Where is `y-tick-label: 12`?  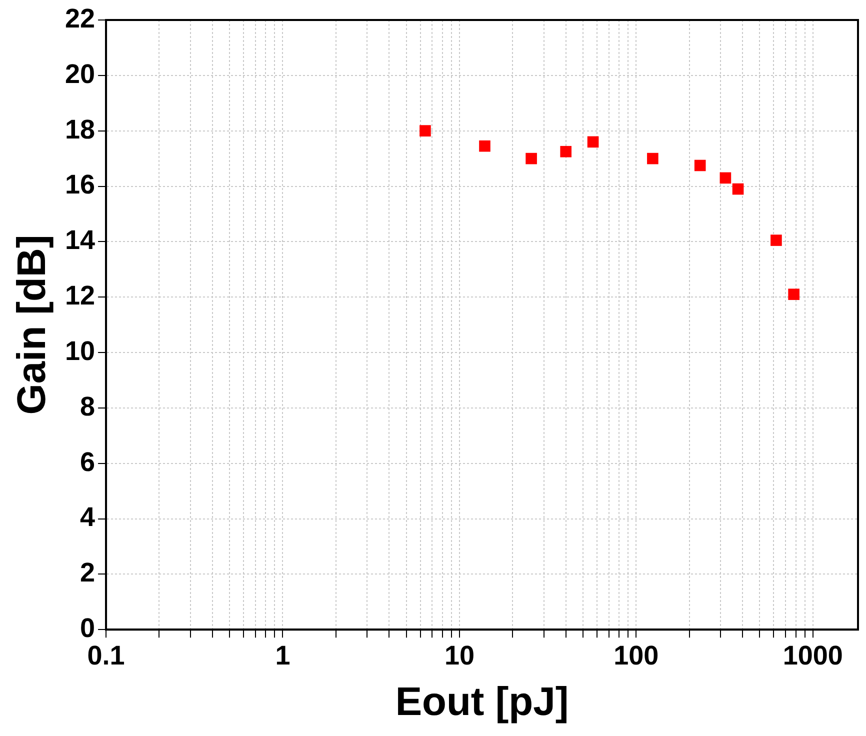
y-tick-label: 12 is located at coordinates (80, 295).